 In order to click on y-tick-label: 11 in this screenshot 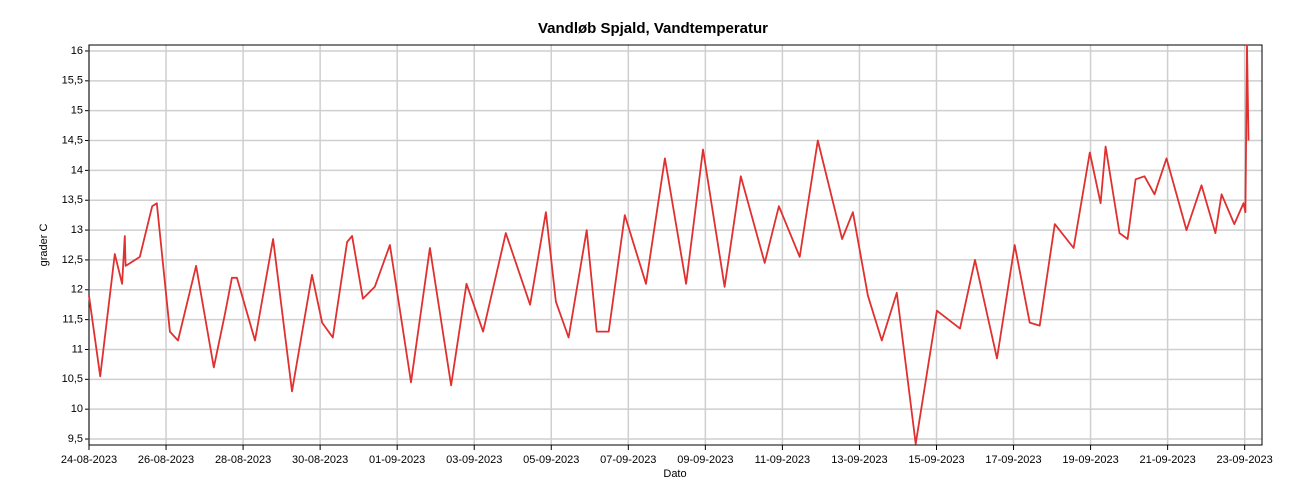, I will do `click(77, 349)`.